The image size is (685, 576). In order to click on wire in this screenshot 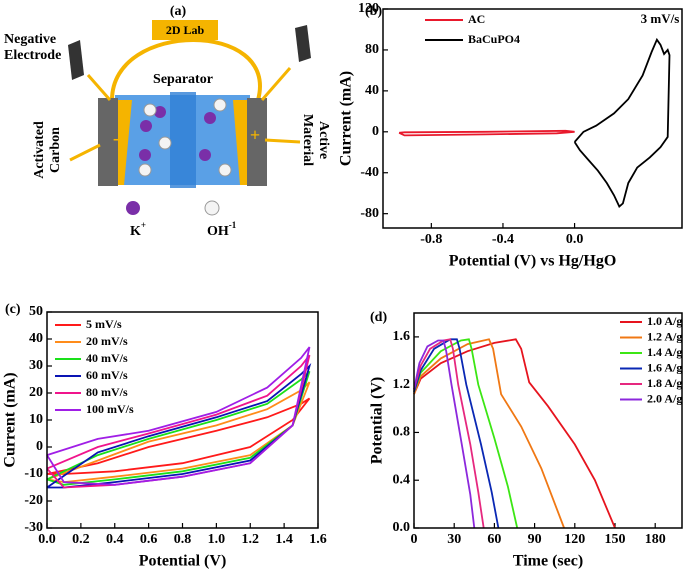, I will do `click(186, 69)`.